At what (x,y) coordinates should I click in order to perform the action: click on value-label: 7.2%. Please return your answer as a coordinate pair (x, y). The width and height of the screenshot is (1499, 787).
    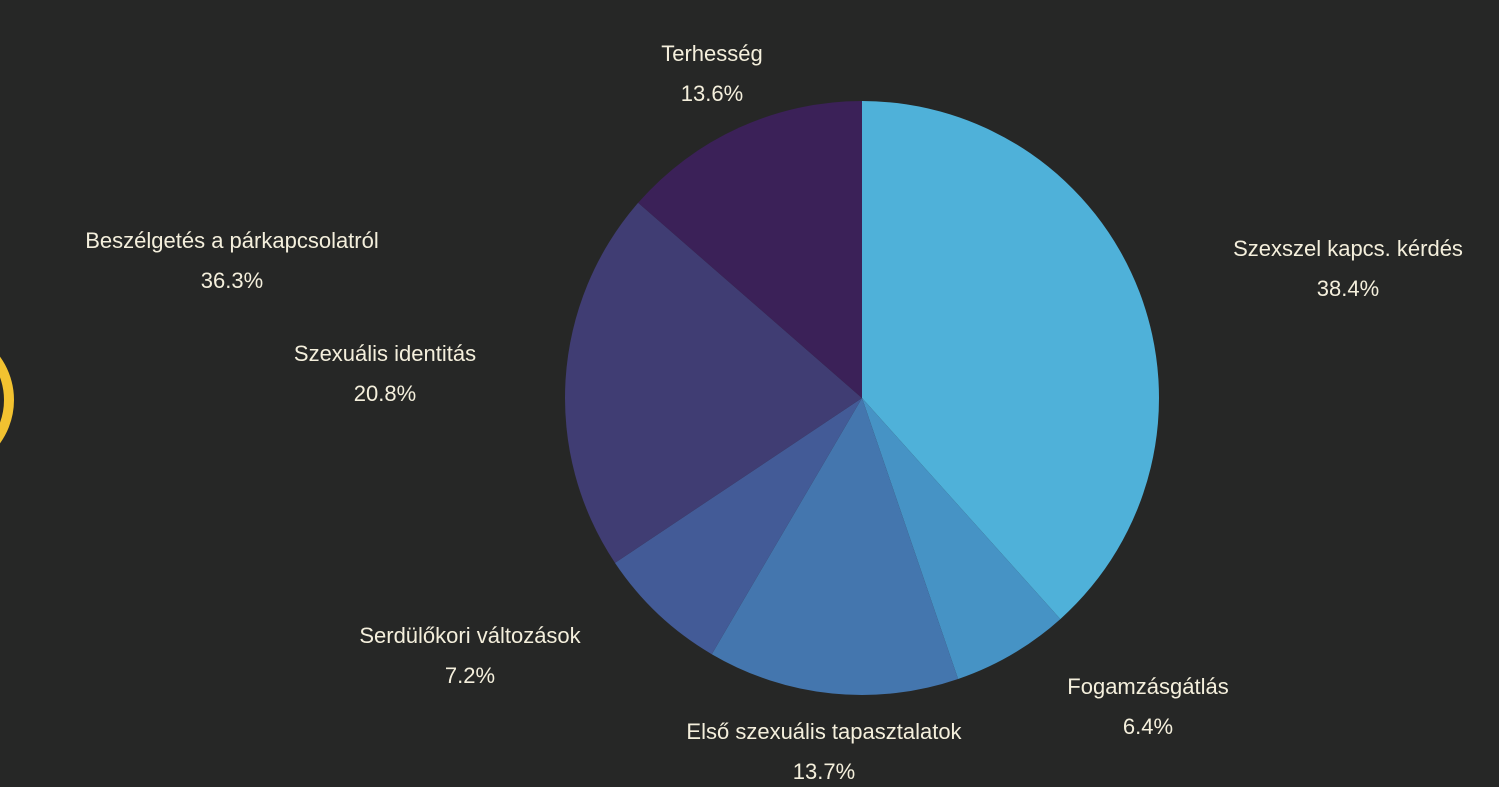
    Looking at the image, I should click on (470, 675).